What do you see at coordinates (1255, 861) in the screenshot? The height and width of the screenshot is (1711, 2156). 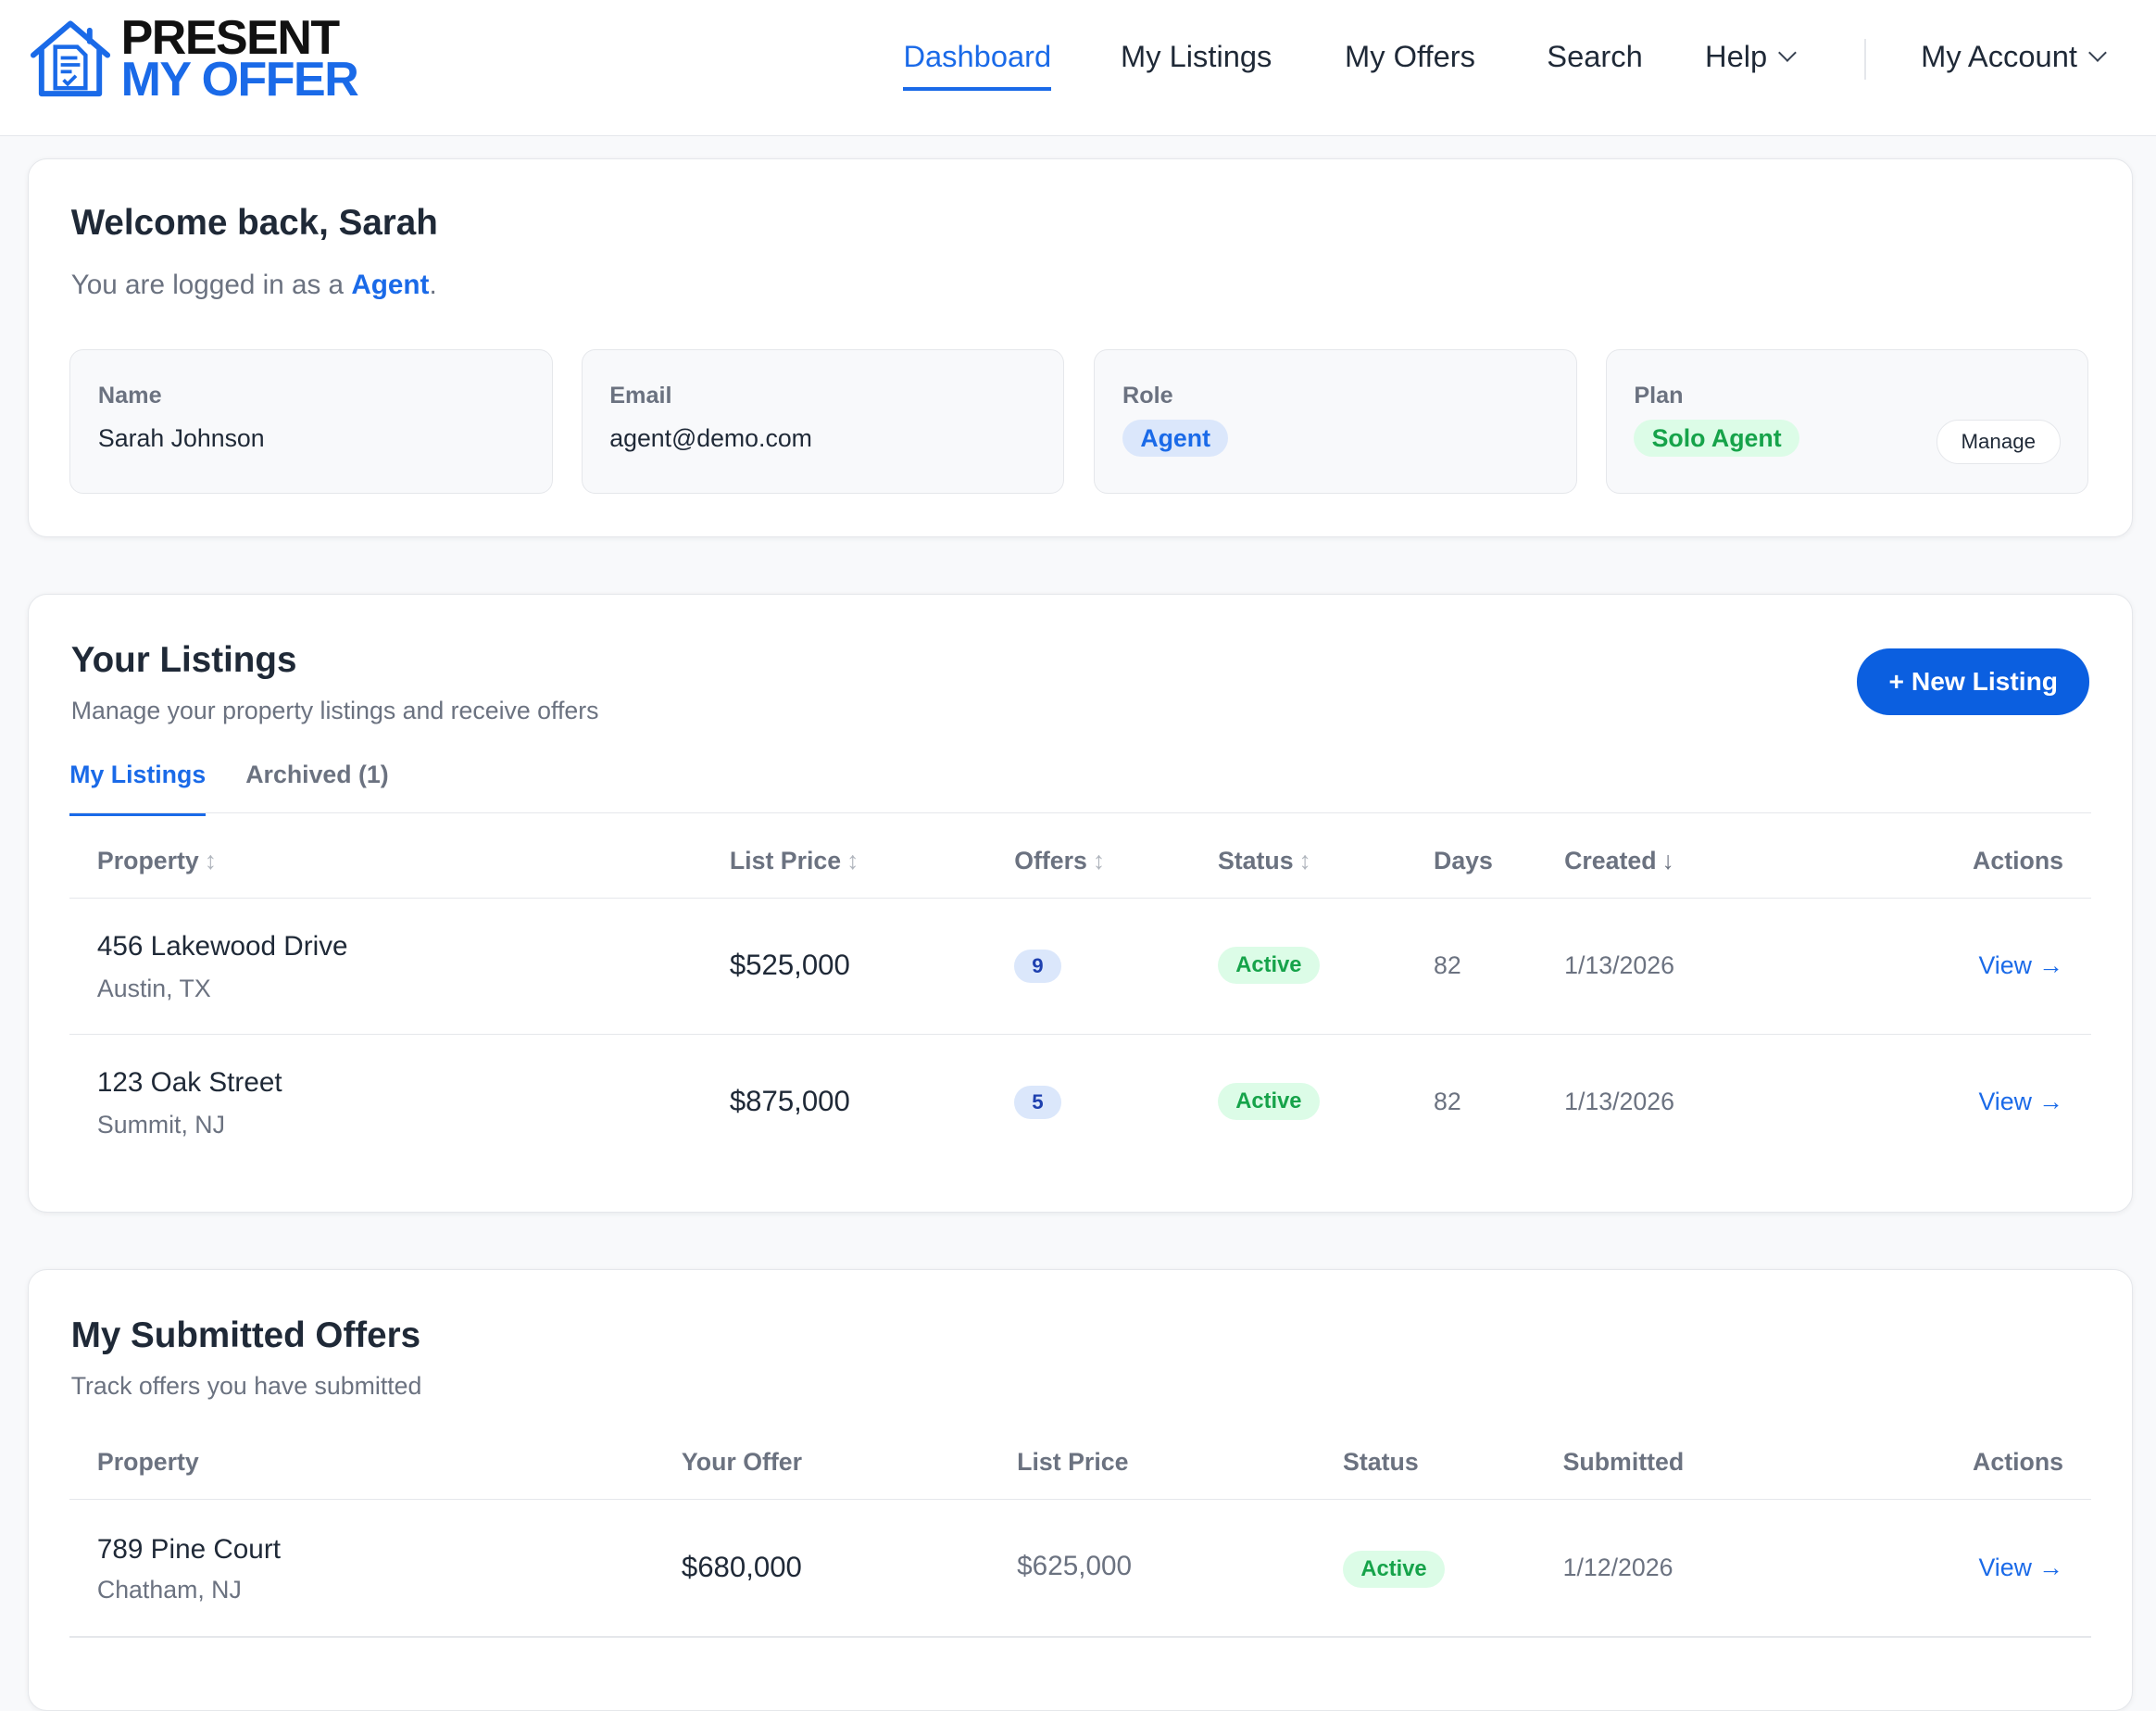 I see `col-label: Status` at bounding box center [1255, 861].